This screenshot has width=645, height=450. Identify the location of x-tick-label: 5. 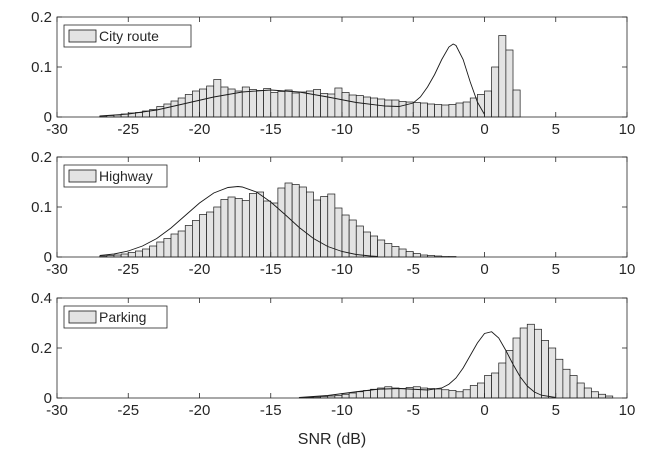
(556, 129).